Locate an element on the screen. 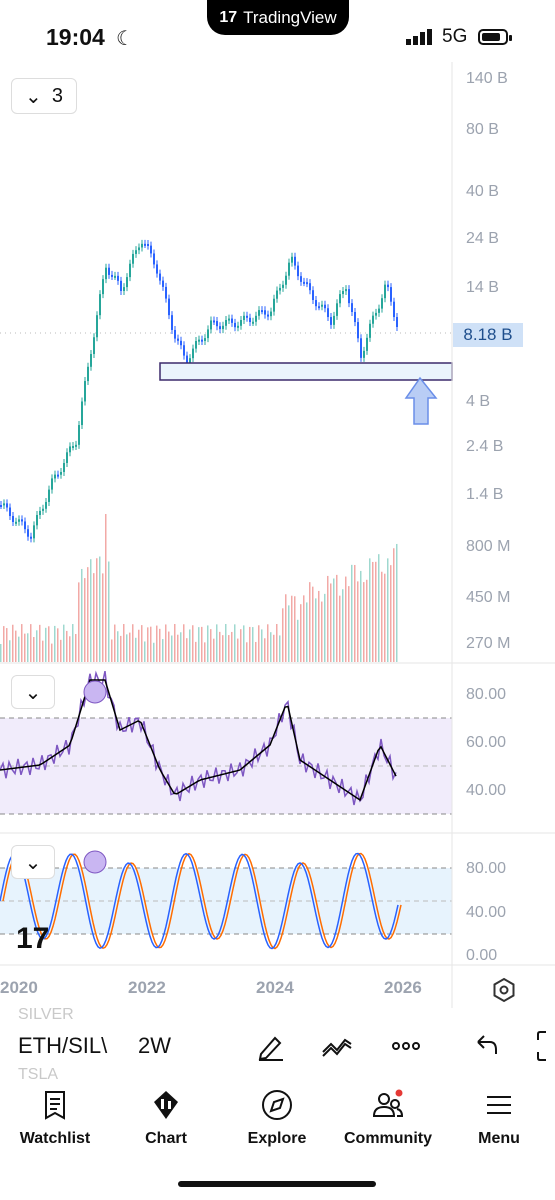  status-bar: 19:04 ☾ 17 TradingView 5G is located at coordinates (277, 36).